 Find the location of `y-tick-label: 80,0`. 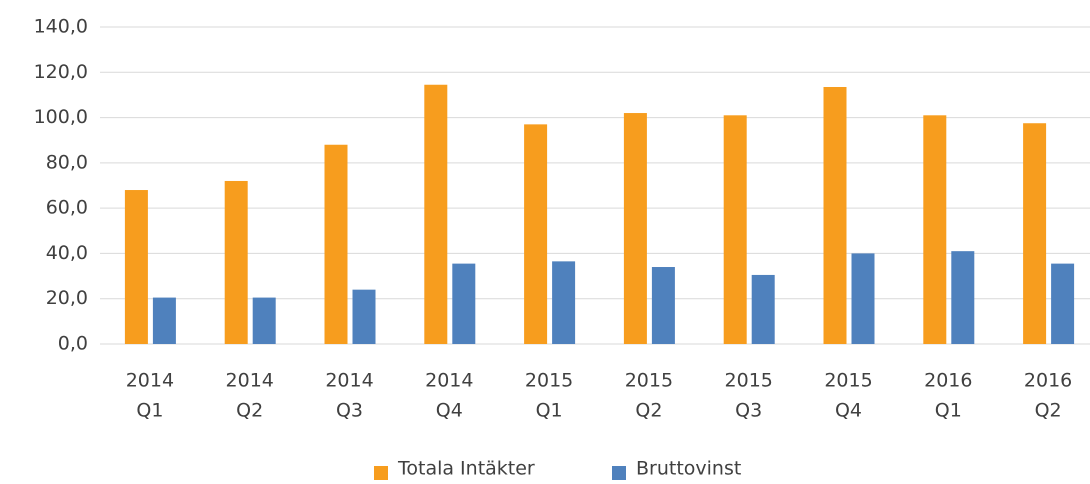

y-tick-label: 80,0 is located at coordinates (67, 162).